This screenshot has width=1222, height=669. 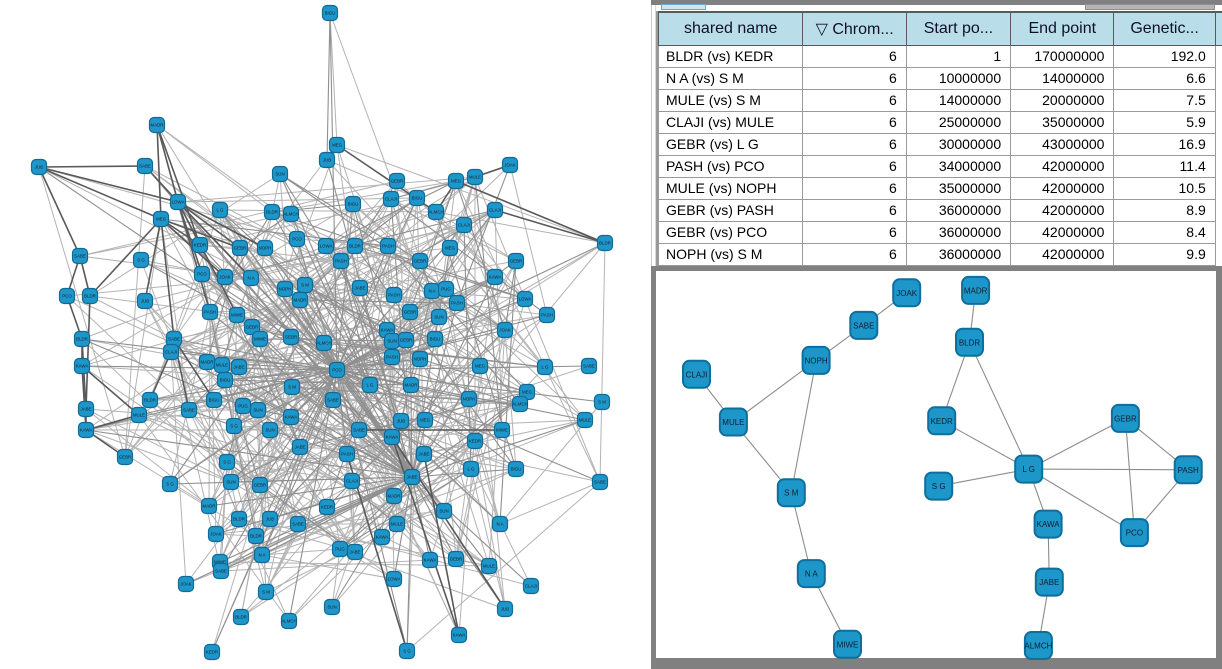 What do you see at coordinates (292, 387) in the screenshot?
I see `svg-text: S M` at bounding box center [292, 387].